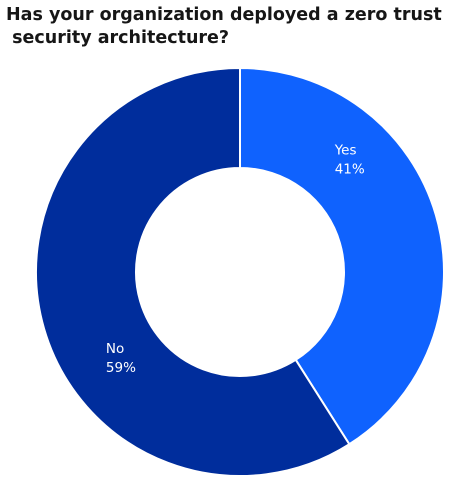 This screenshot has height=495, width=474. I want to click on label-category-yes: Yes, so click(345, 151).